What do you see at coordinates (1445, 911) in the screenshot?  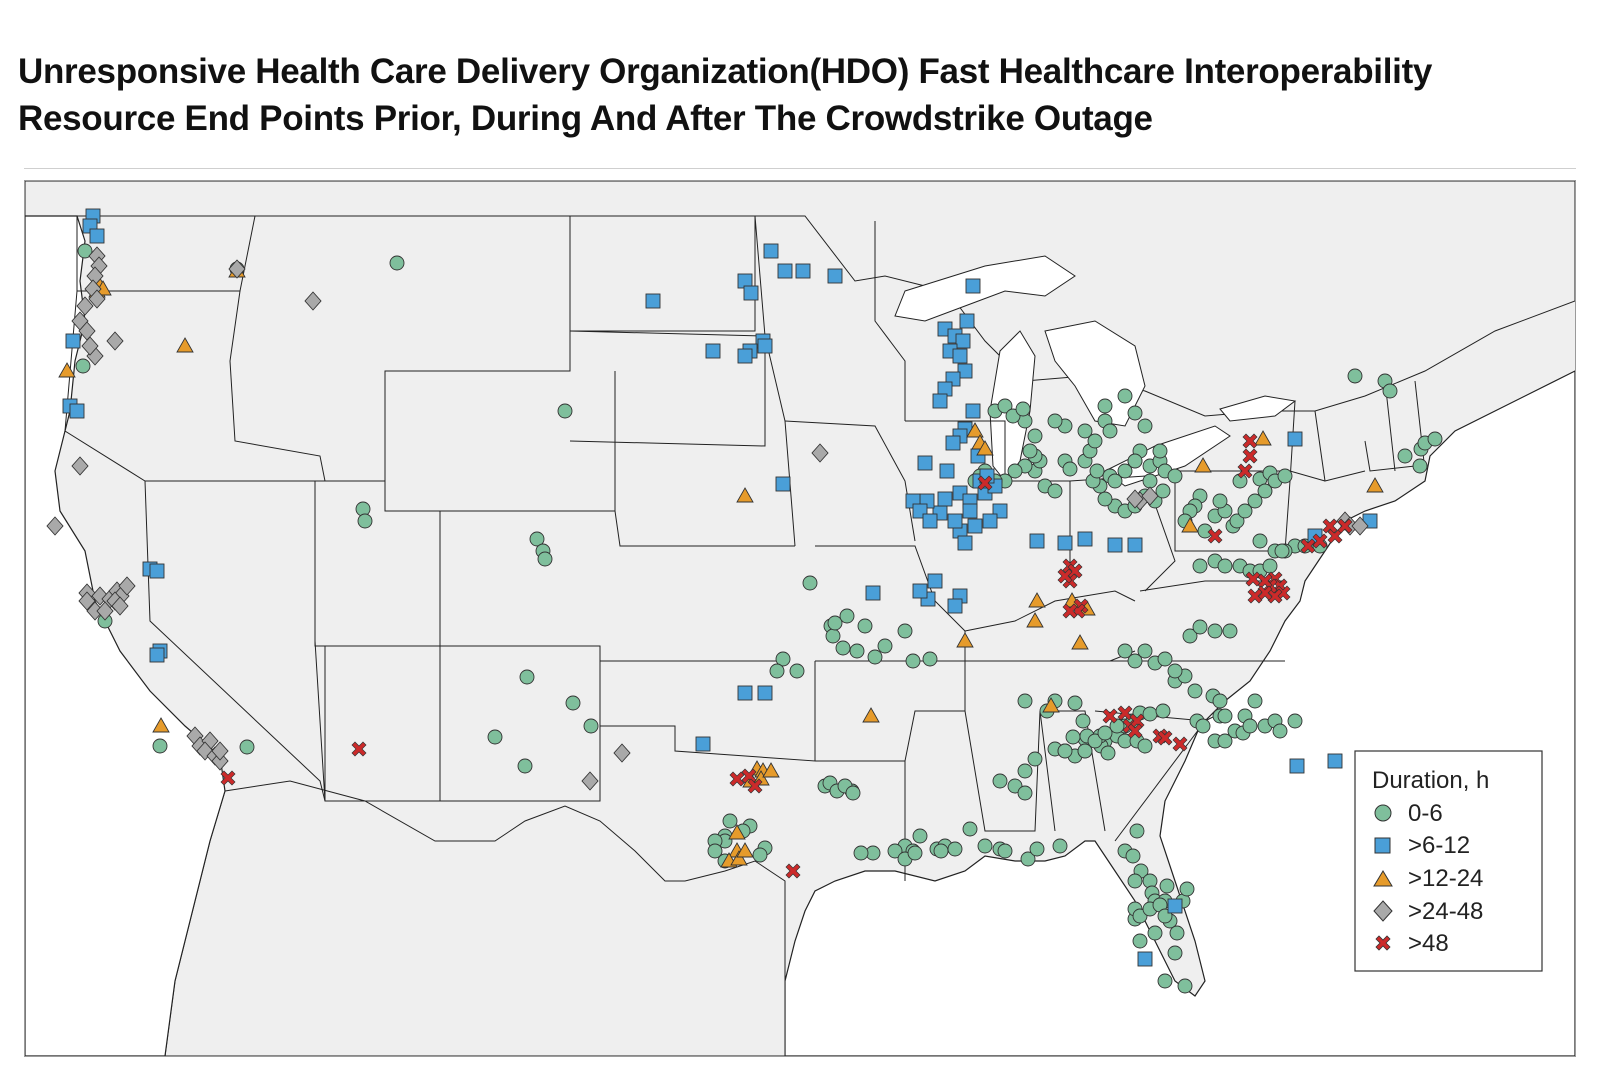 I see `legend-label-24-48: >24-48` at bounding box center [1445, 911].